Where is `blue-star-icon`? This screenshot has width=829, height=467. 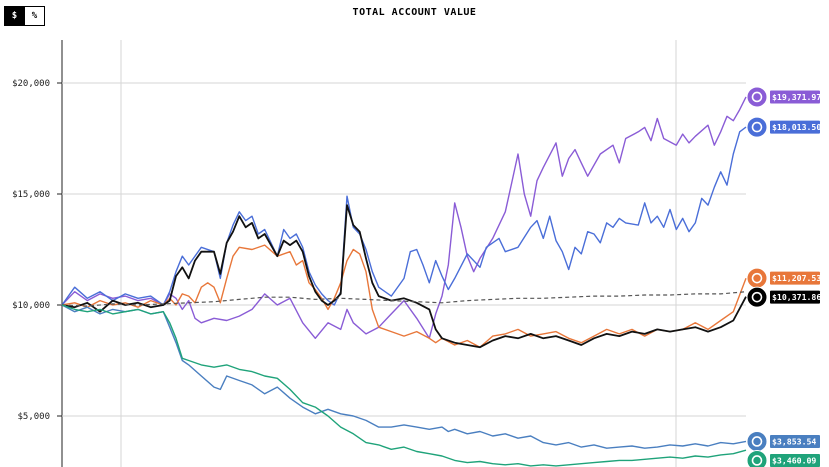 blue-star-icon is located at coordinates (757, 441).